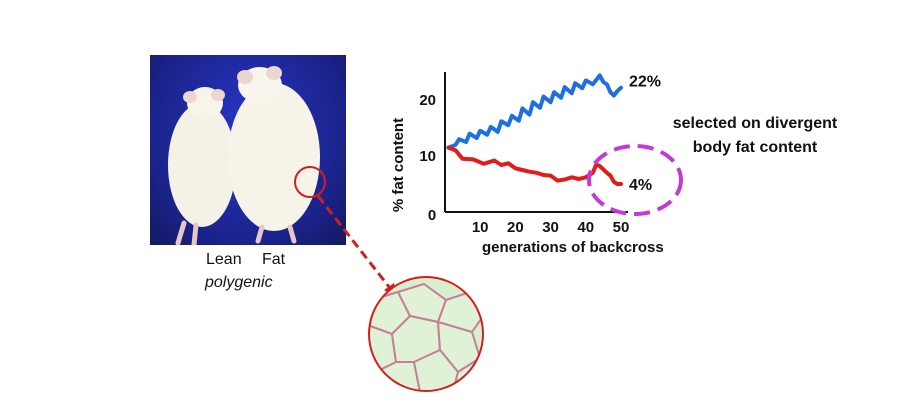  I want to click on selection-annotation-line2: body fat content, so click(755, 147).